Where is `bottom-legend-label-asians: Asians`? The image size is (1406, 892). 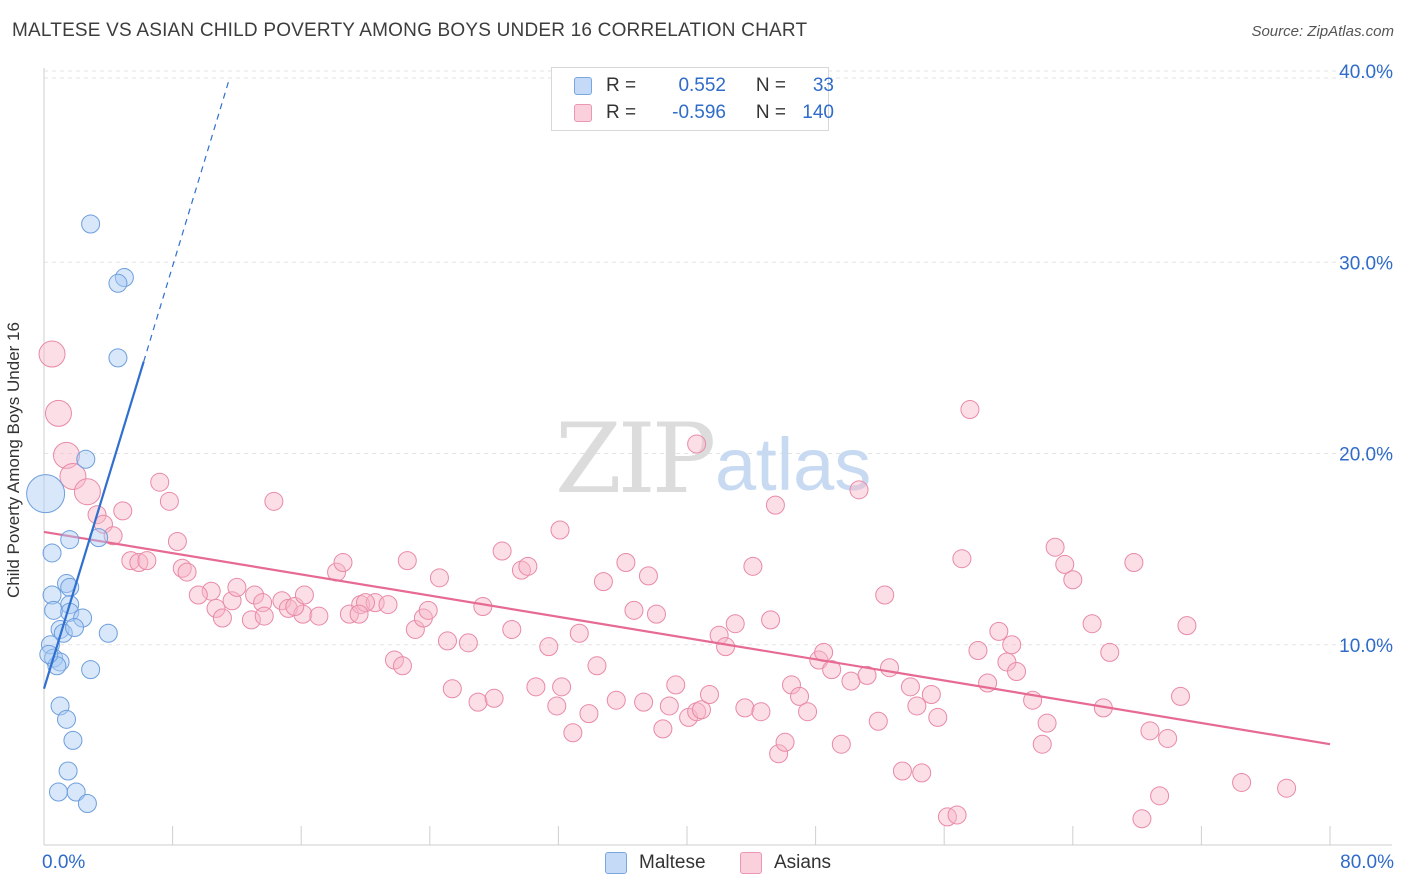 bottom-legend-label-asians: Asians is located at coordinates (803, 862).